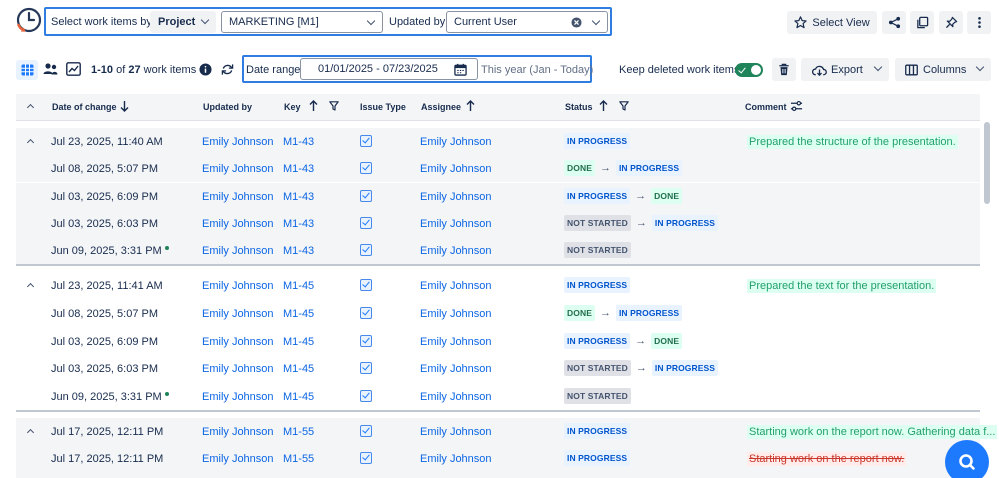  I want to click on col-issue-type: Issue Type, so click(383, 107).